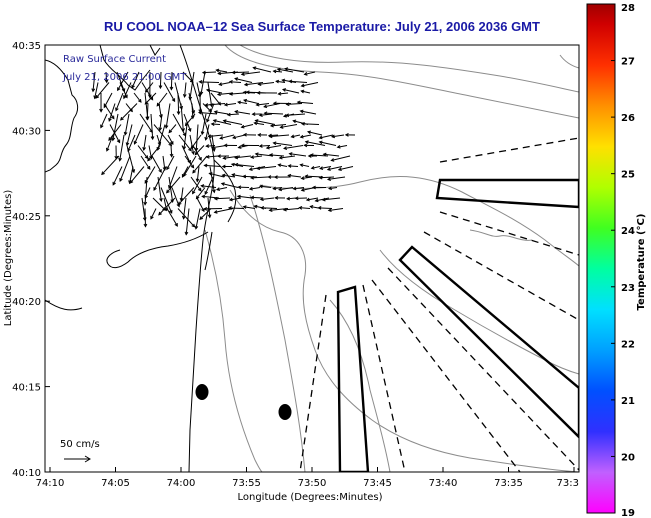 Image resolution: width=651 pixels, height=518 pixels. I want to click on colorbar-tick-label: 25, so click(628, 175).